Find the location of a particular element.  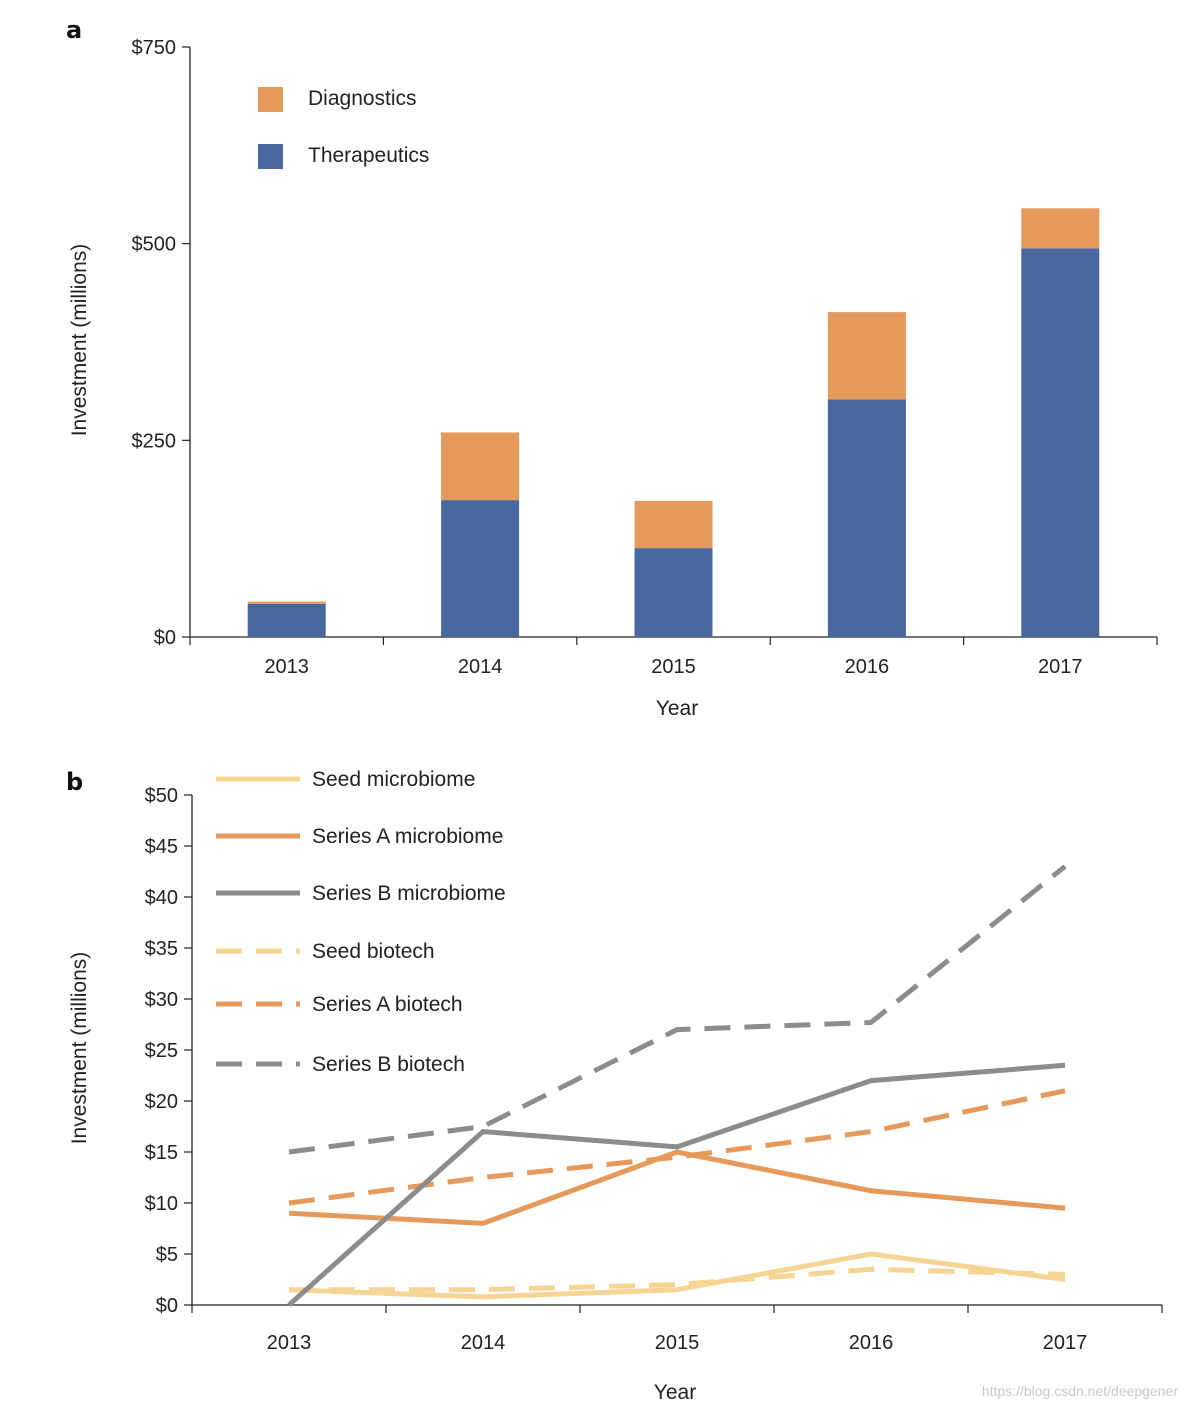

legend-swatch-diagnostics is located at coordinates (270, 99).